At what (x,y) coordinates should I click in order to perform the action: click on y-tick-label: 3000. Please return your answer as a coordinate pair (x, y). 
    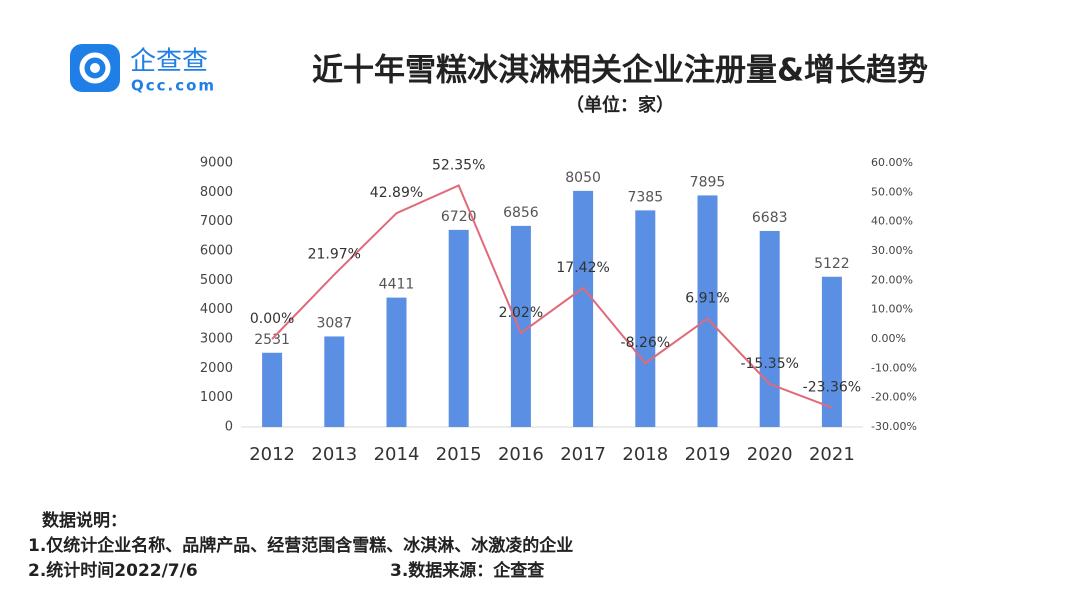
    Looking at the image, I should click on (216, 339).